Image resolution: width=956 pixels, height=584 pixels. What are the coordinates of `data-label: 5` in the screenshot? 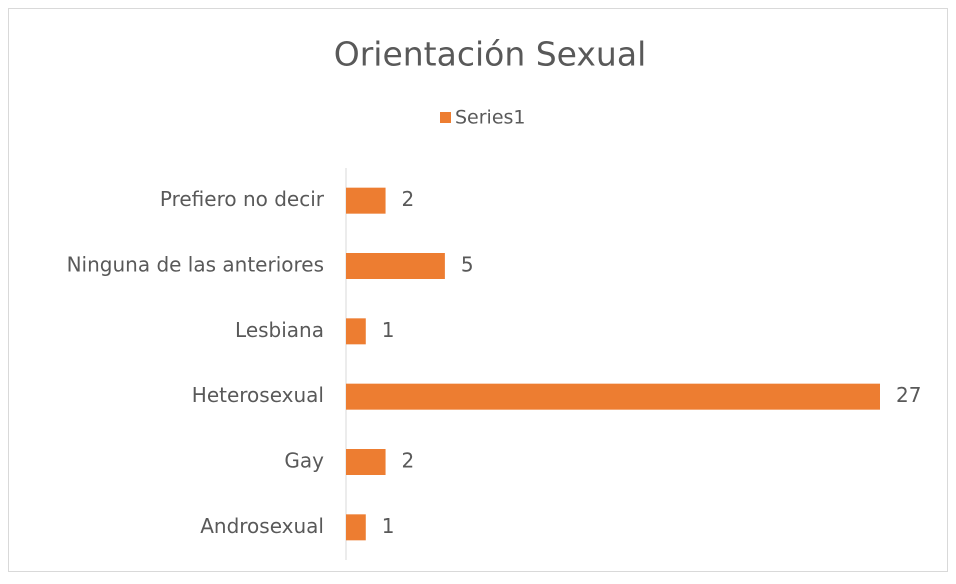 It's located at (467, 265).